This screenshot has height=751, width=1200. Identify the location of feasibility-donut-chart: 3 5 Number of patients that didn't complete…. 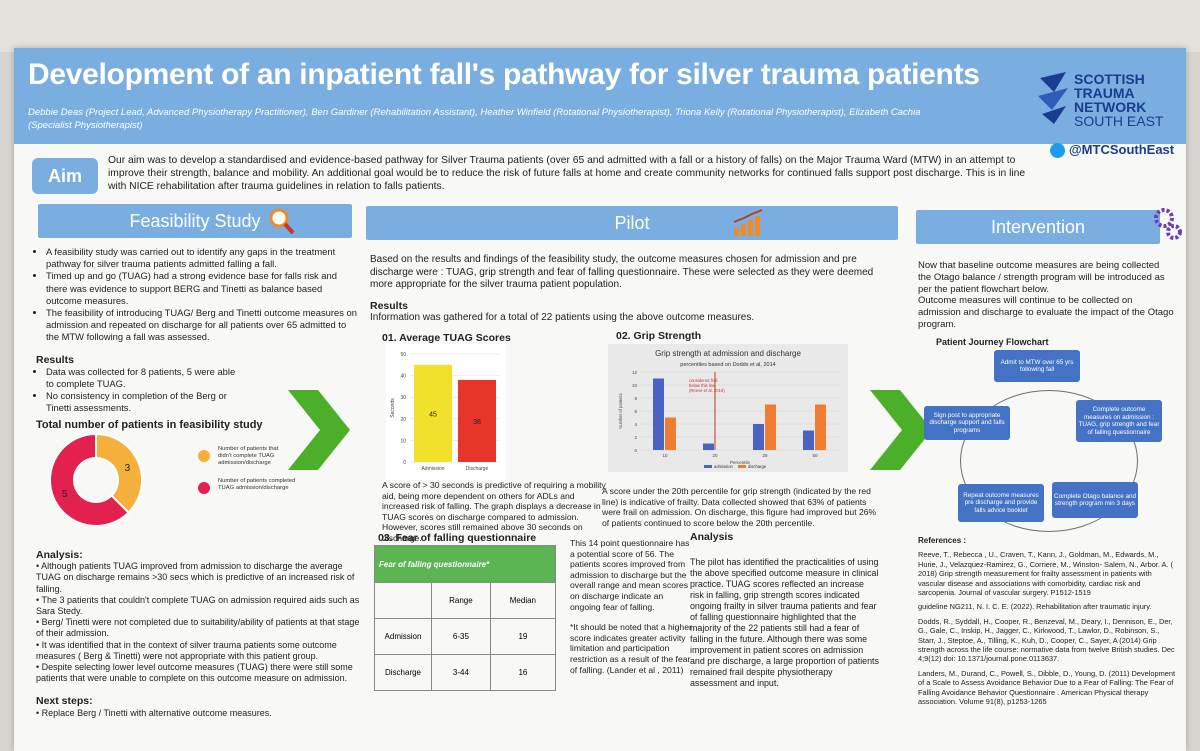
(172, 479).